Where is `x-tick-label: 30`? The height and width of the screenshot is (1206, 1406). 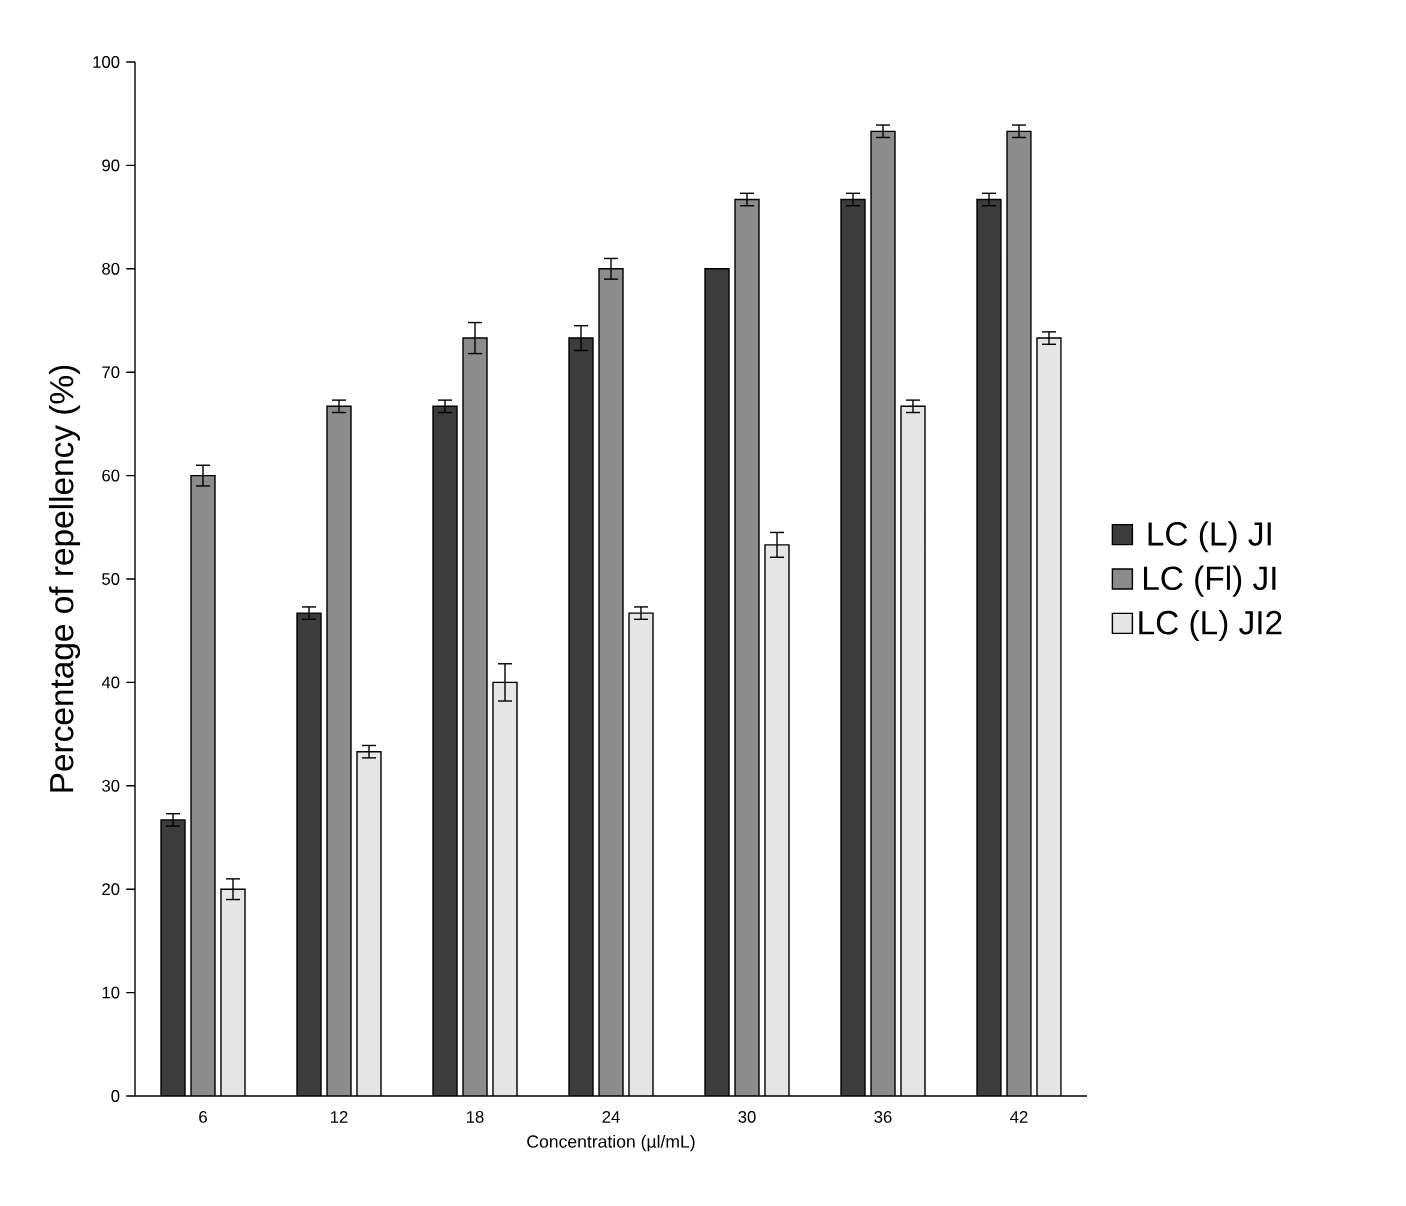 x-tick-label: 30 is located at coordinates (747, 1116).